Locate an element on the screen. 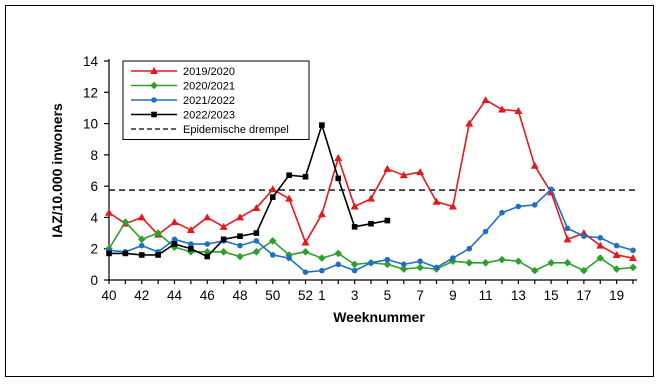 The height and width of the screenshot is (384, 661). legend-label: 2020/2021 is located at coordinates (209, 87).